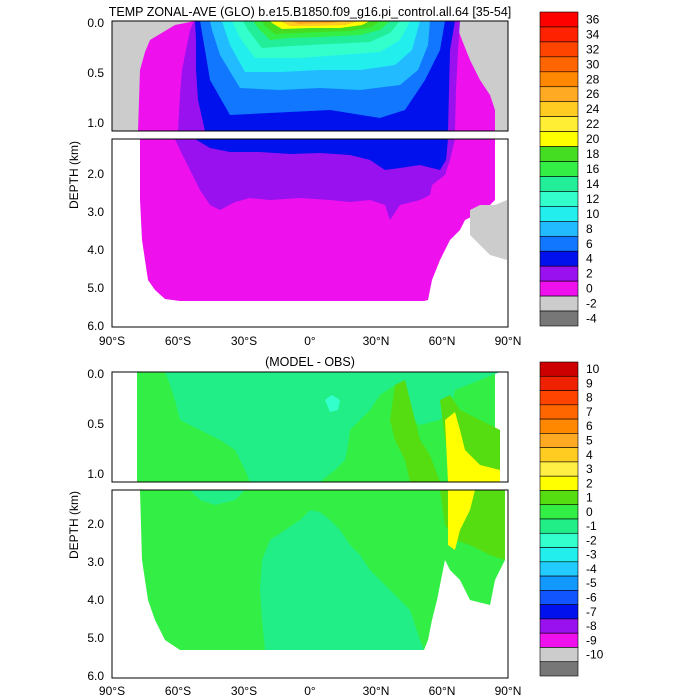 This screenshot has height=700, width=700. I want to click on colorbar-label: 9, so click(589, 383).